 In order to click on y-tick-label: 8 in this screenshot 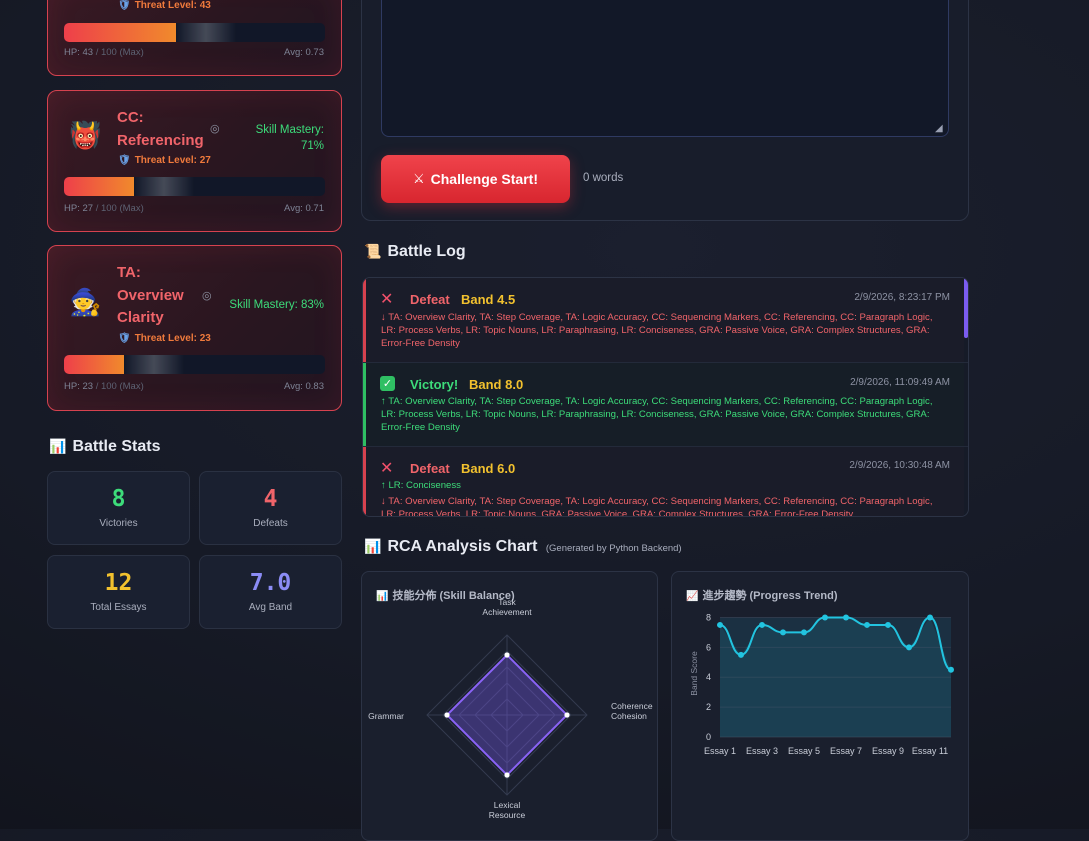, I will do `click(708, 617)`.